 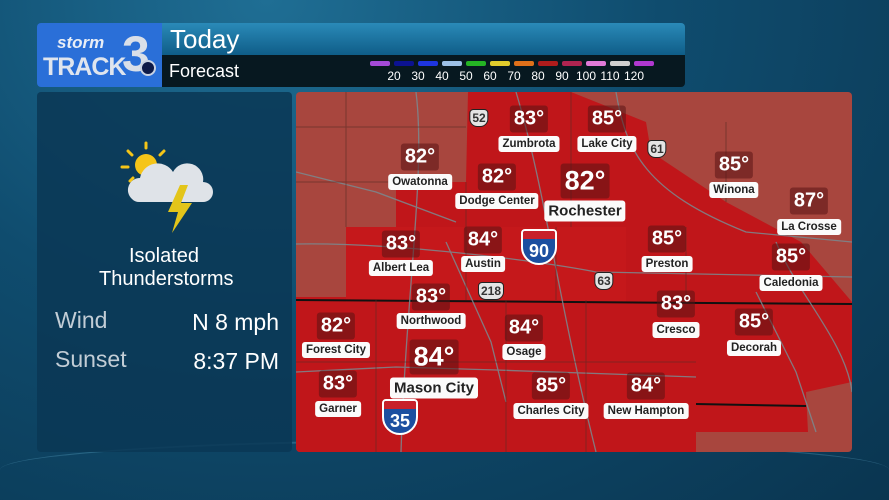 I want to click on city-name-label: Rochester, so click(x=585, y=211).